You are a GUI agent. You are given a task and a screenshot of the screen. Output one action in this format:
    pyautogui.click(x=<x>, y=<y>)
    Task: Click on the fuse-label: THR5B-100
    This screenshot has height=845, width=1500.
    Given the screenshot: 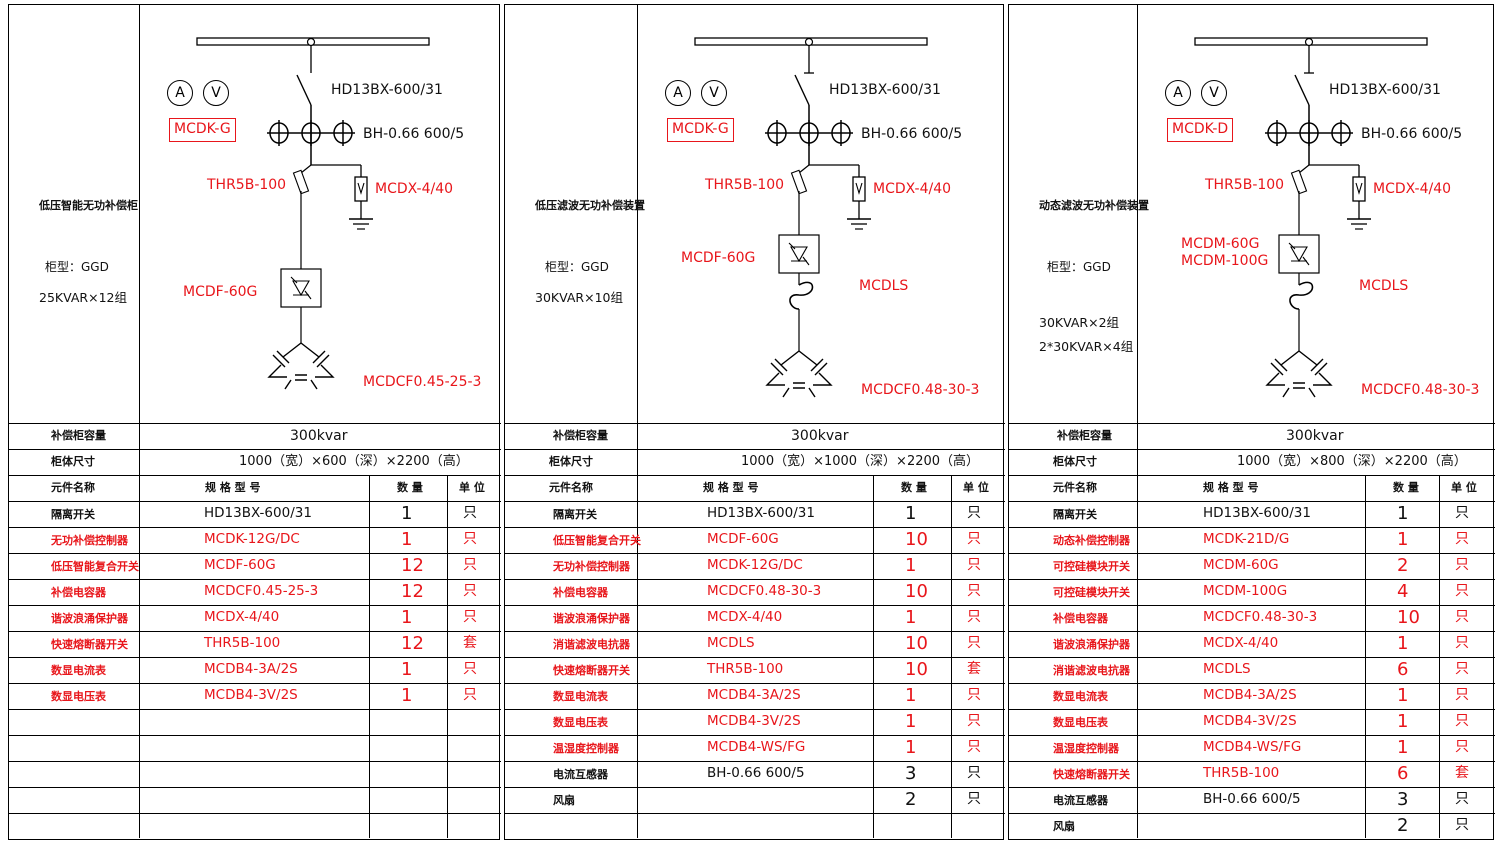 What is the action you would take?
    pyautogui.click(x=247, y=185)
    